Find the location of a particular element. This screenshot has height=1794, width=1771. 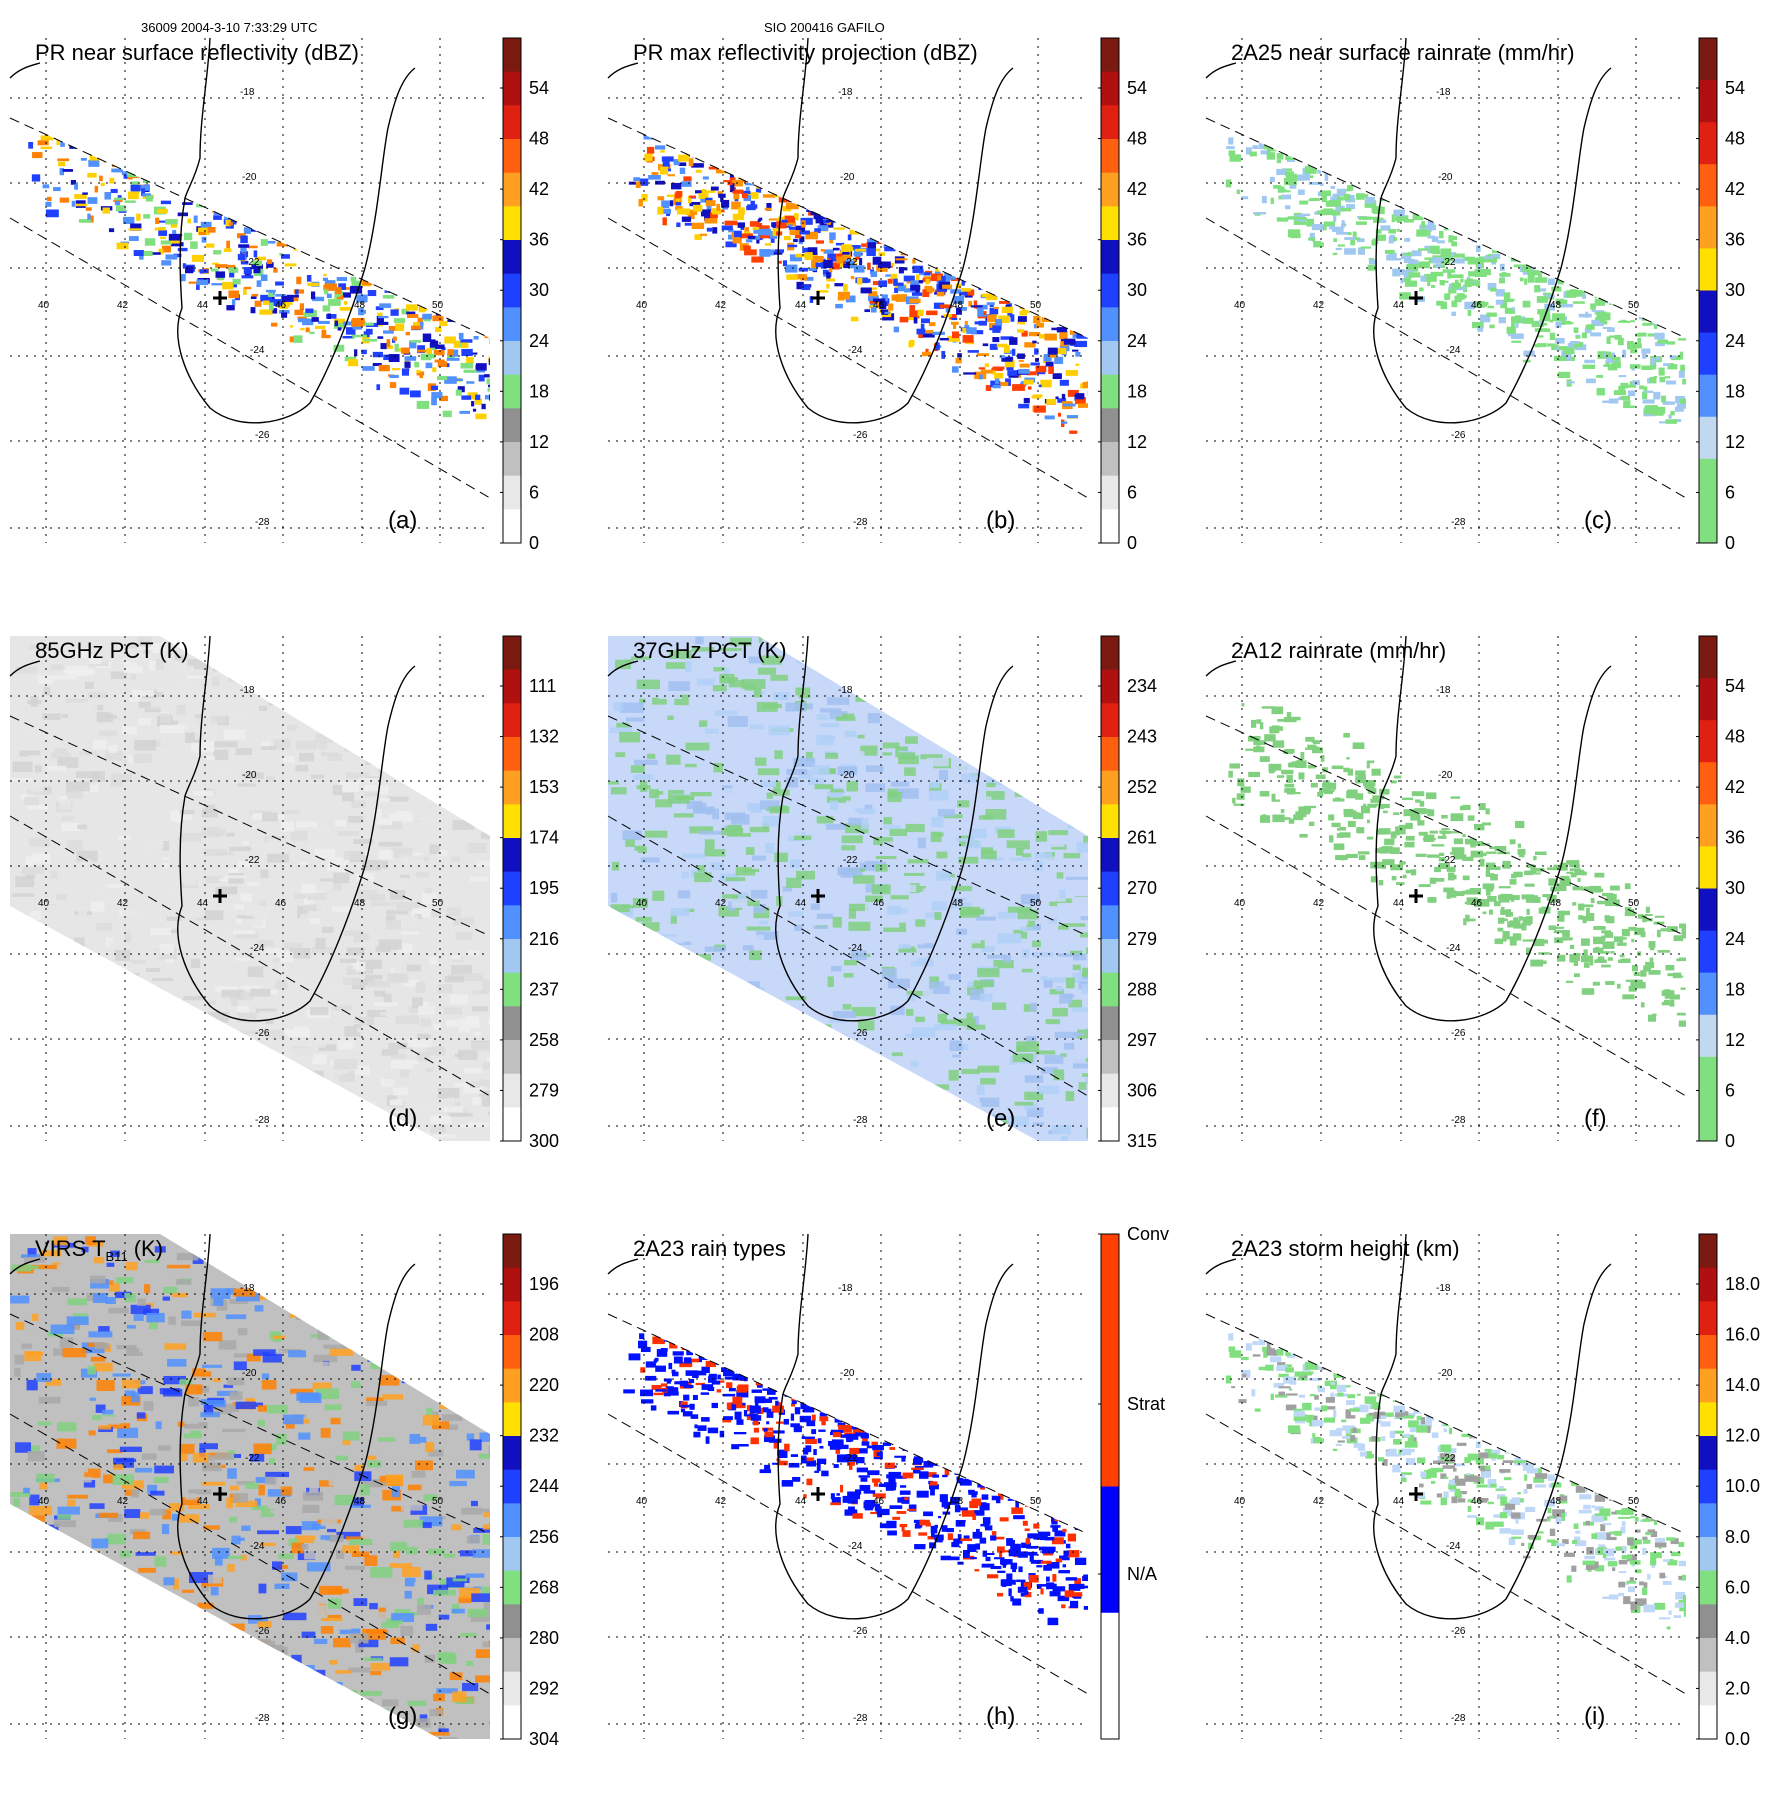

panel-f-title: 2A12 rainrate (mm/hr) is located at coordinates (1338, 650).